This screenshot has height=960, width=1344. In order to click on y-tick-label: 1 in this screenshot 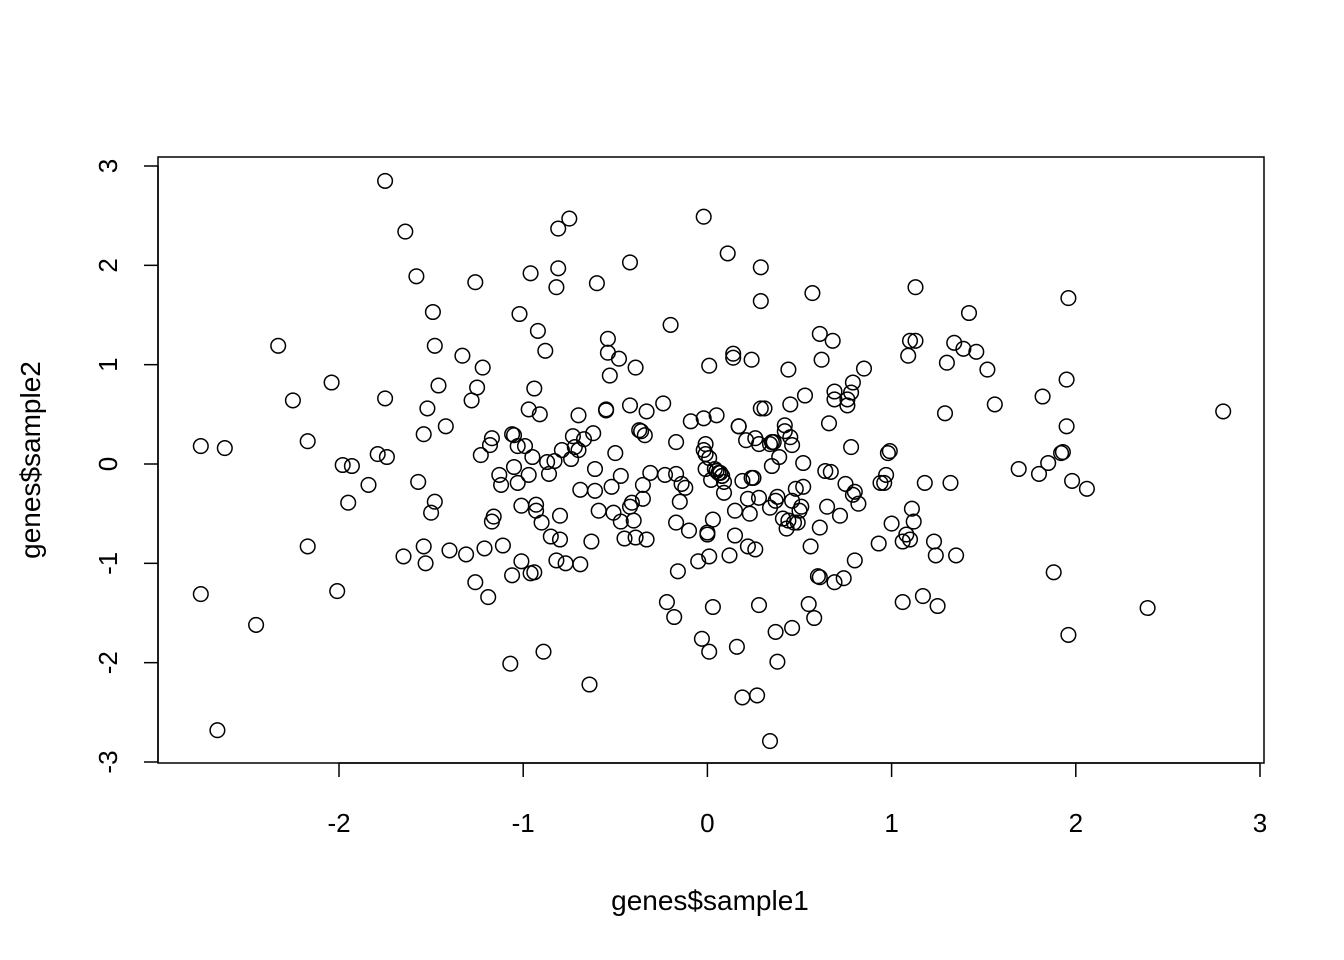, I will do `click(108, 364)`.